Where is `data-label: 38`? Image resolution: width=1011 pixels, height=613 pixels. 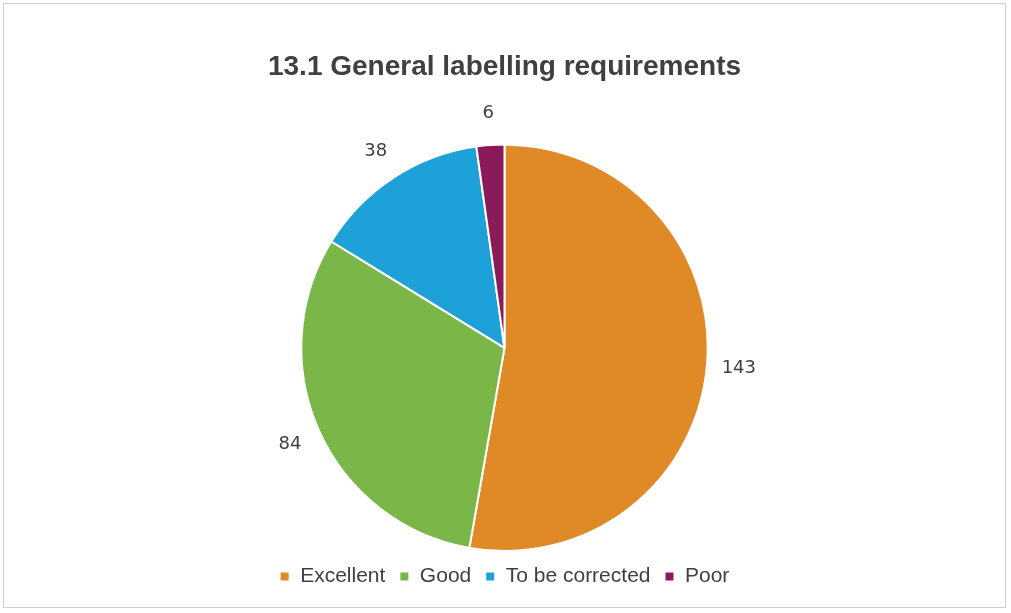 data-label: 38 is located at coordinates (376, 149).